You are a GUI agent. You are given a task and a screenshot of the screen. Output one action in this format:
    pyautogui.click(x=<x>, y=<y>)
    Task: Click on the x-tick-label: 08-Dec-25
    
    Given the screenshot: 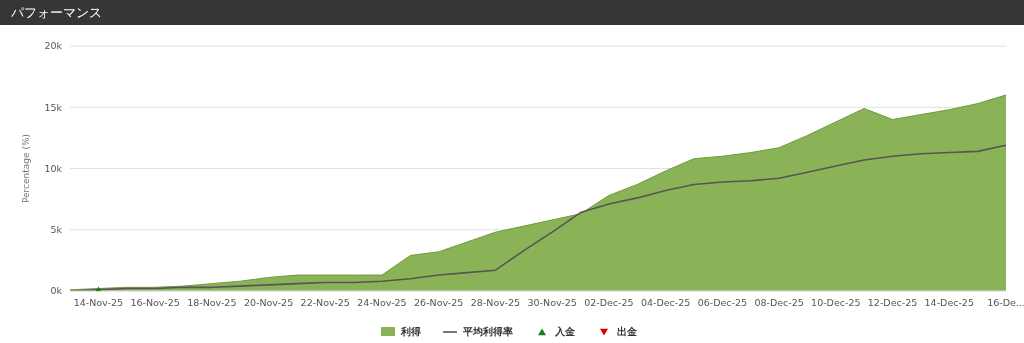 What is the action you would take?
    pyautogui.click(x=779, y=302)
    